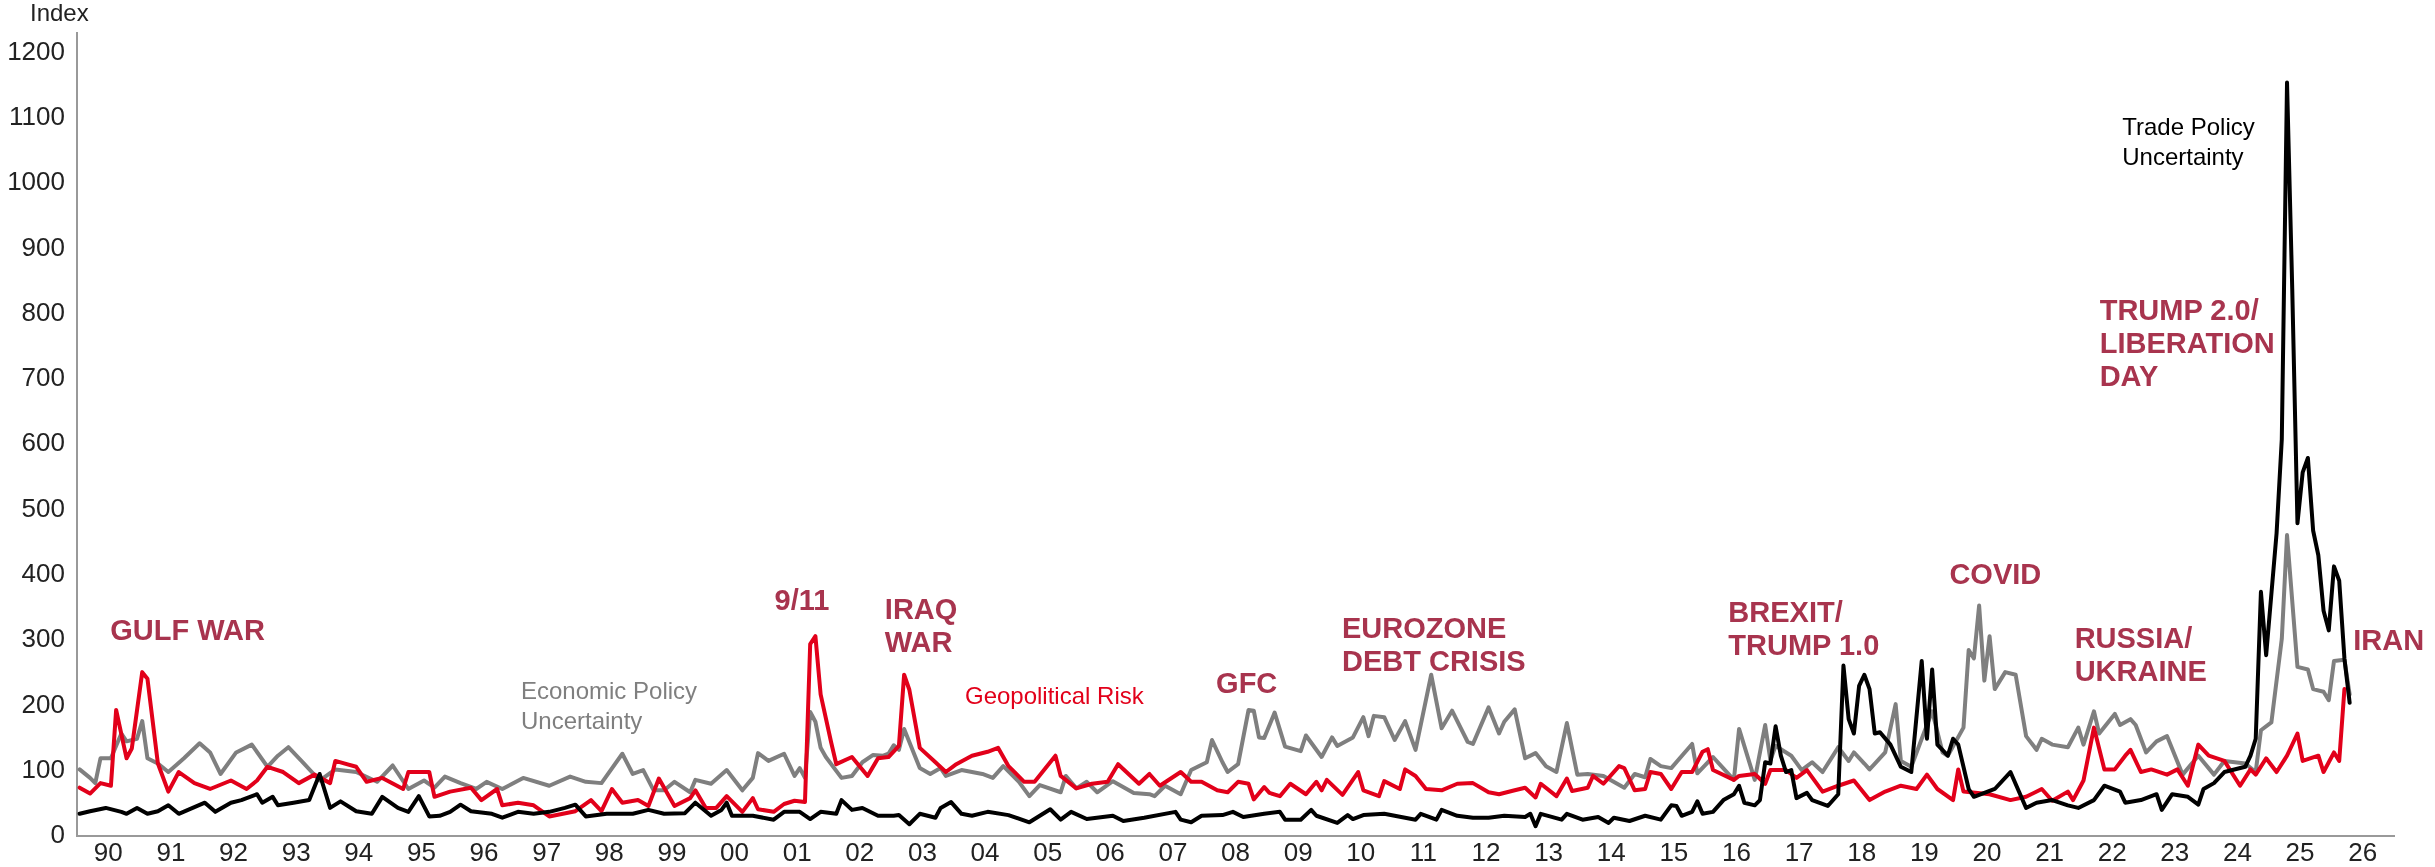 This screenshot has width=2435, height=867. Describe the element at coordinates (37, 116) in the screenshot. I see `y-tick-label: 1100` at that location.